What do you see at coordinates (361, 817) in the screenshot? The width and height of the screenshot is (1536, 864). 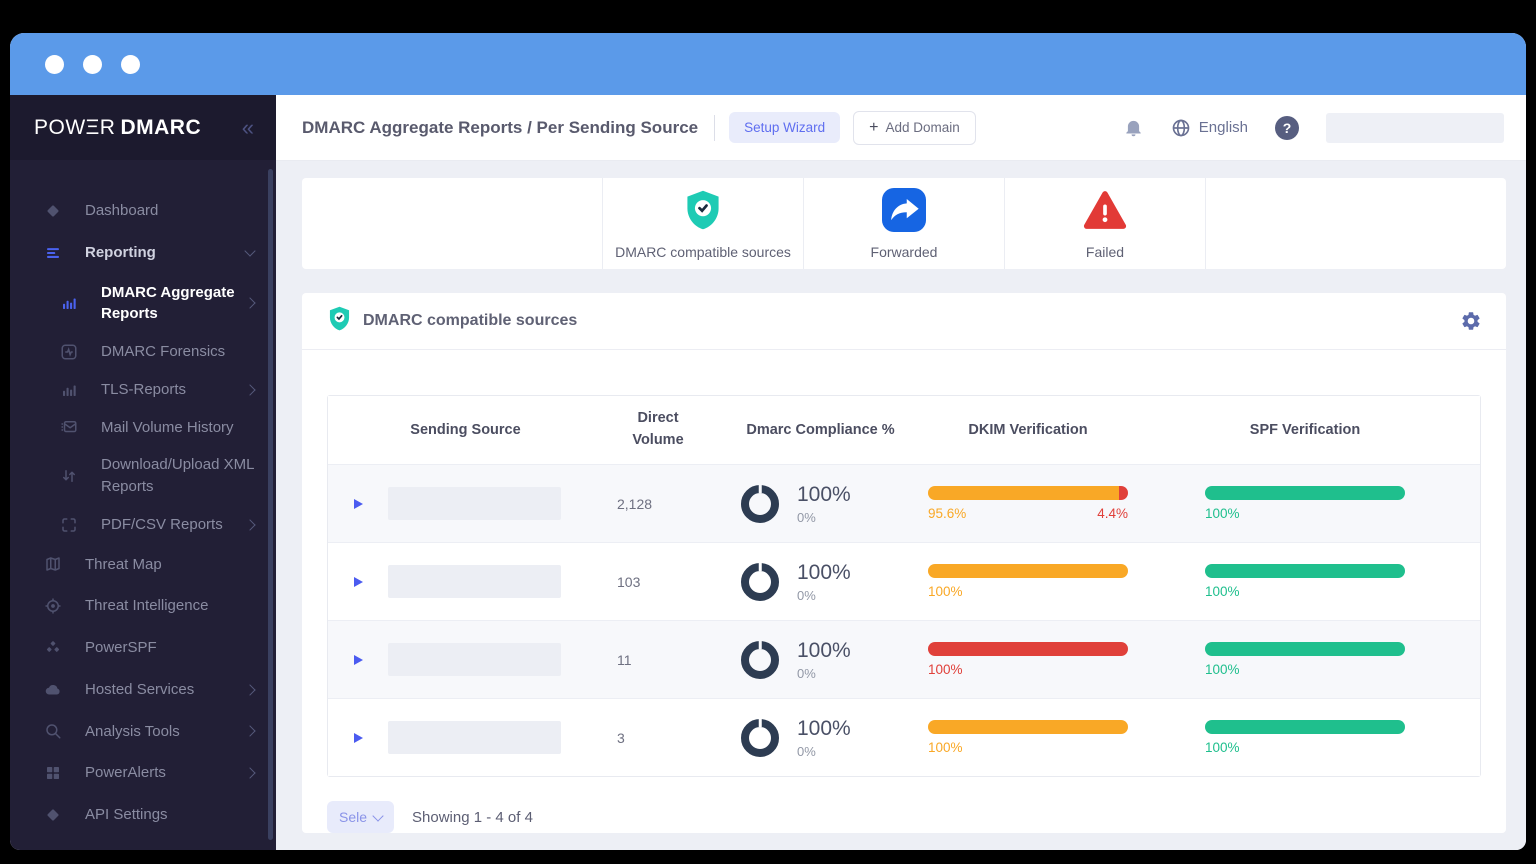 I see `page-size-select: Sele` at bounding box center [361, 817].